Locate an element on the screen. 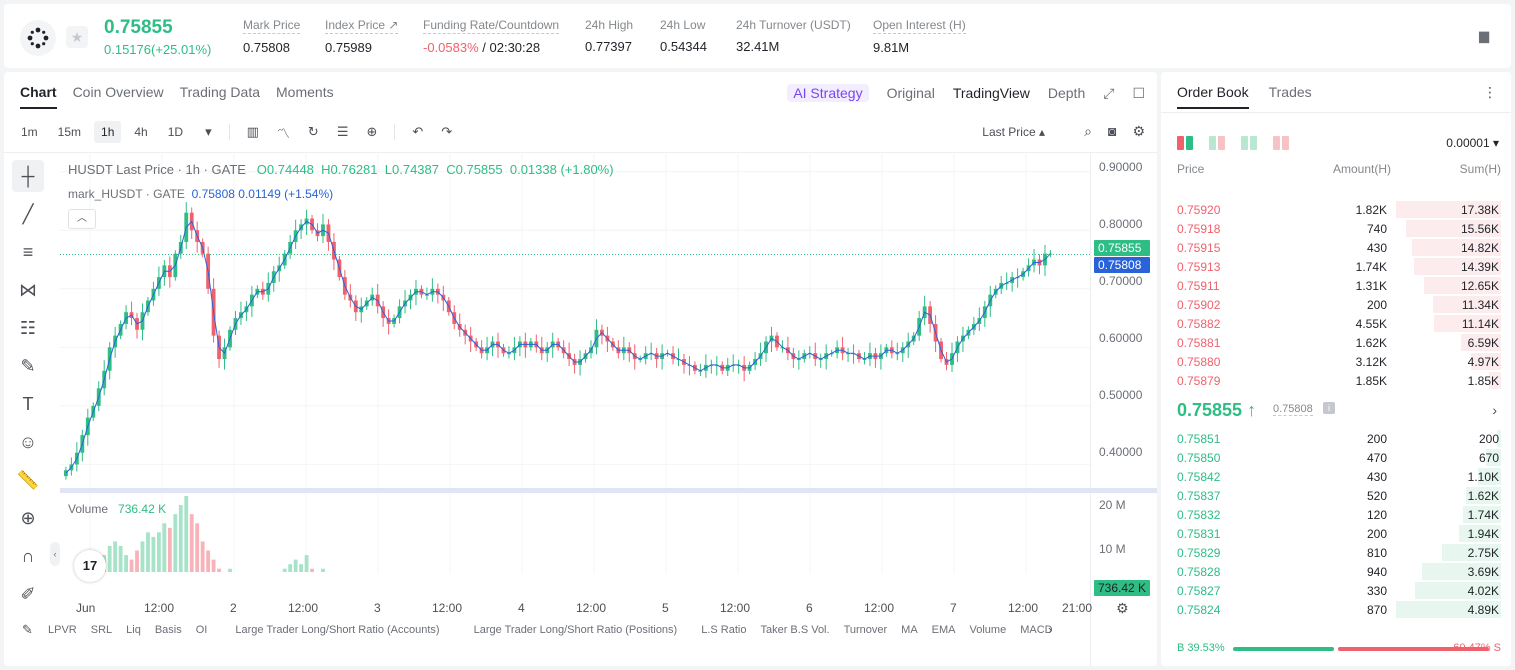 The image size is (1515, 670). timeframe-1d: 1D is located at coordinates (175, 132).